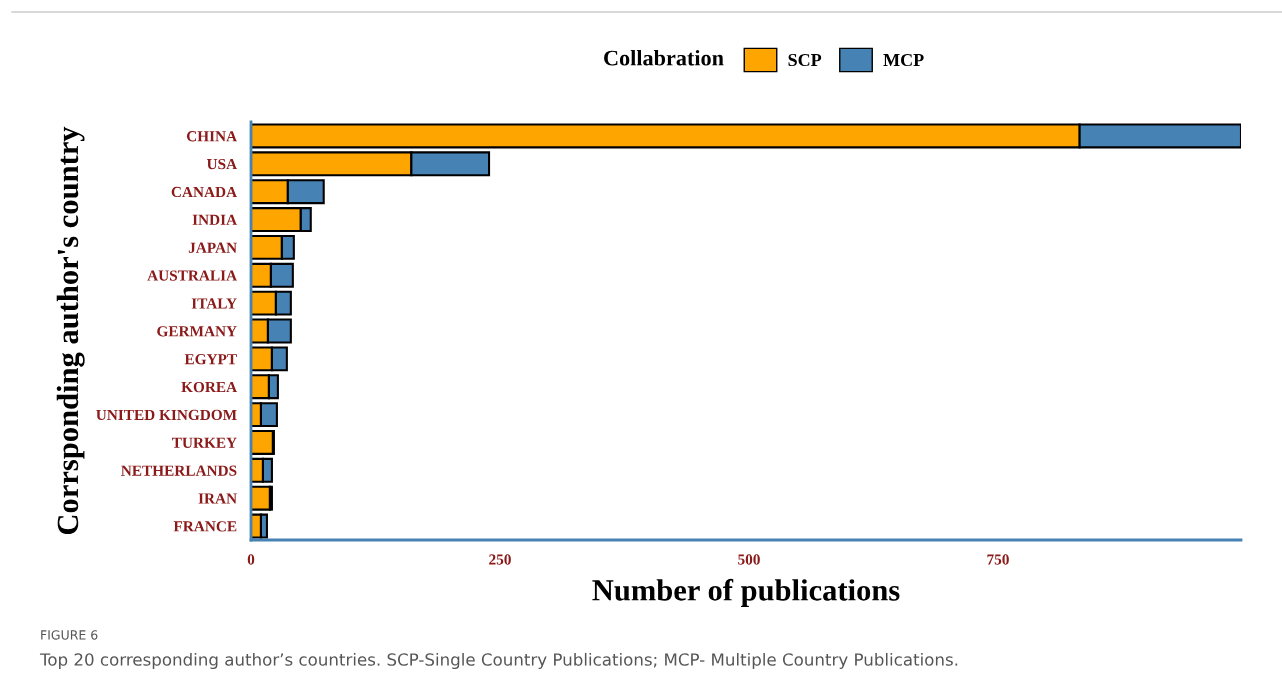 This screenshot has width=1282, height=691. What do you see at coordinates (179, 470) in the screenshot?
I see `y-tick-label: NETHERLANDS` at bounding box center [179, 470].